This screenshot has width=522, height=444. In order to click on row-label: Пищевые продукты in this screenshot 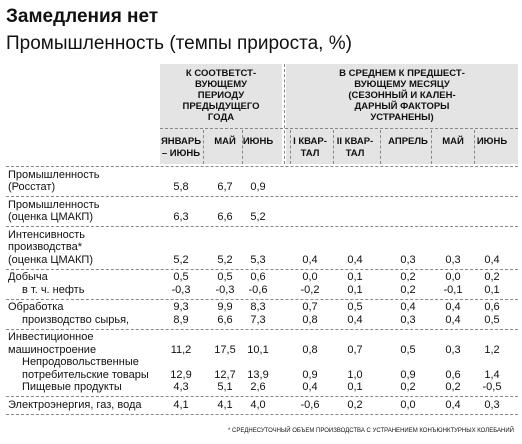, I will do `click(72, 387)`.